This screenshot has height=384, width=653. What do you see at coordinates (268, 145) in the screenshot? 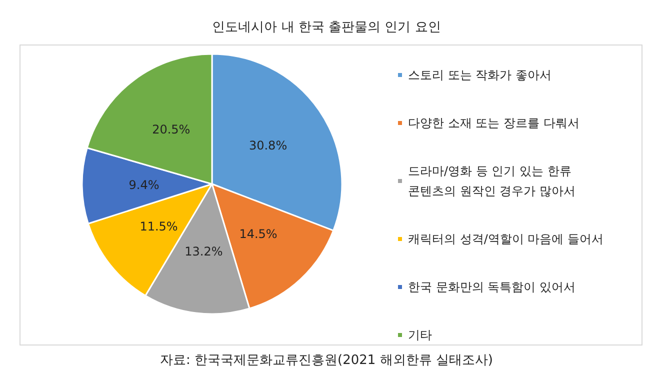
I see `data-label: 30.8%` at bounding box center [268, 145].